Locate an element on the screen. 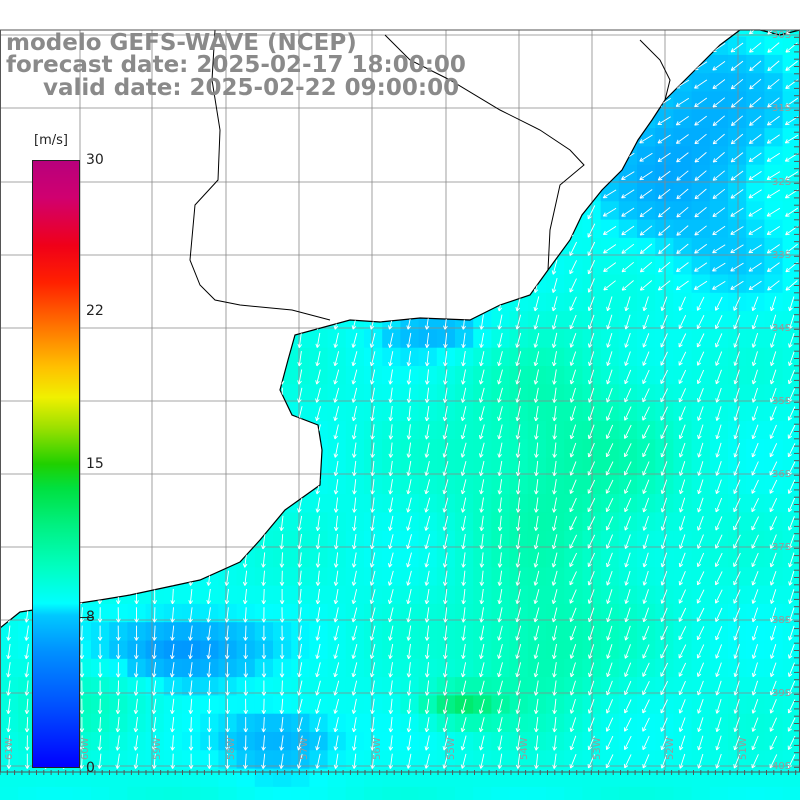  longitude-label: 58W is located at coordinates (231, 748).